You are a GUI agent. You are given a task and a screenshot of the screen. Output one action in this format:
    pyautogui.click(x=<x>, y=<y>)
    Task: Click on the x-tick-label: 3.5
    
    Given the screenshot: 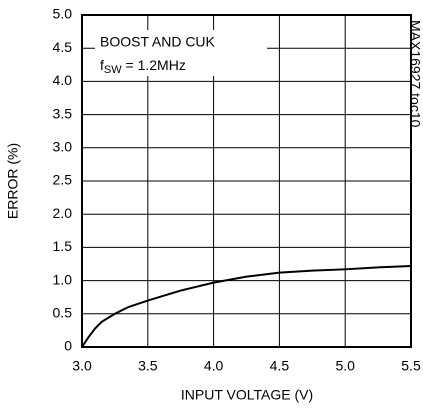 What is the action you would take?
    pyautogui.click(x=148, y=366)
    